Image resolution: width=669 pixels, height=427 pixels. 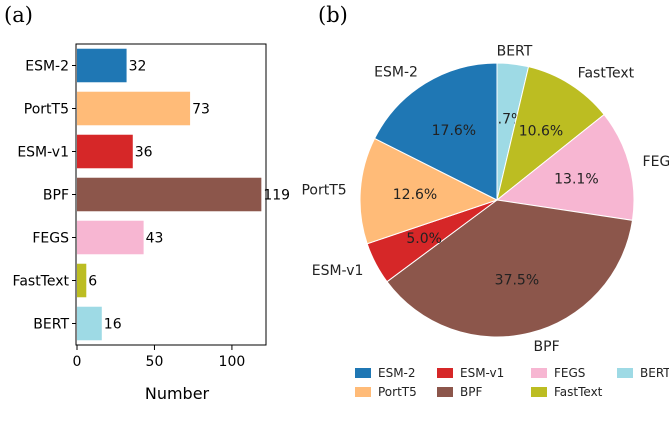 What do you see at coordinates (77, 362) in the screenshot?
I see `x-tick-label: 0` at bounding box center [77, 362].